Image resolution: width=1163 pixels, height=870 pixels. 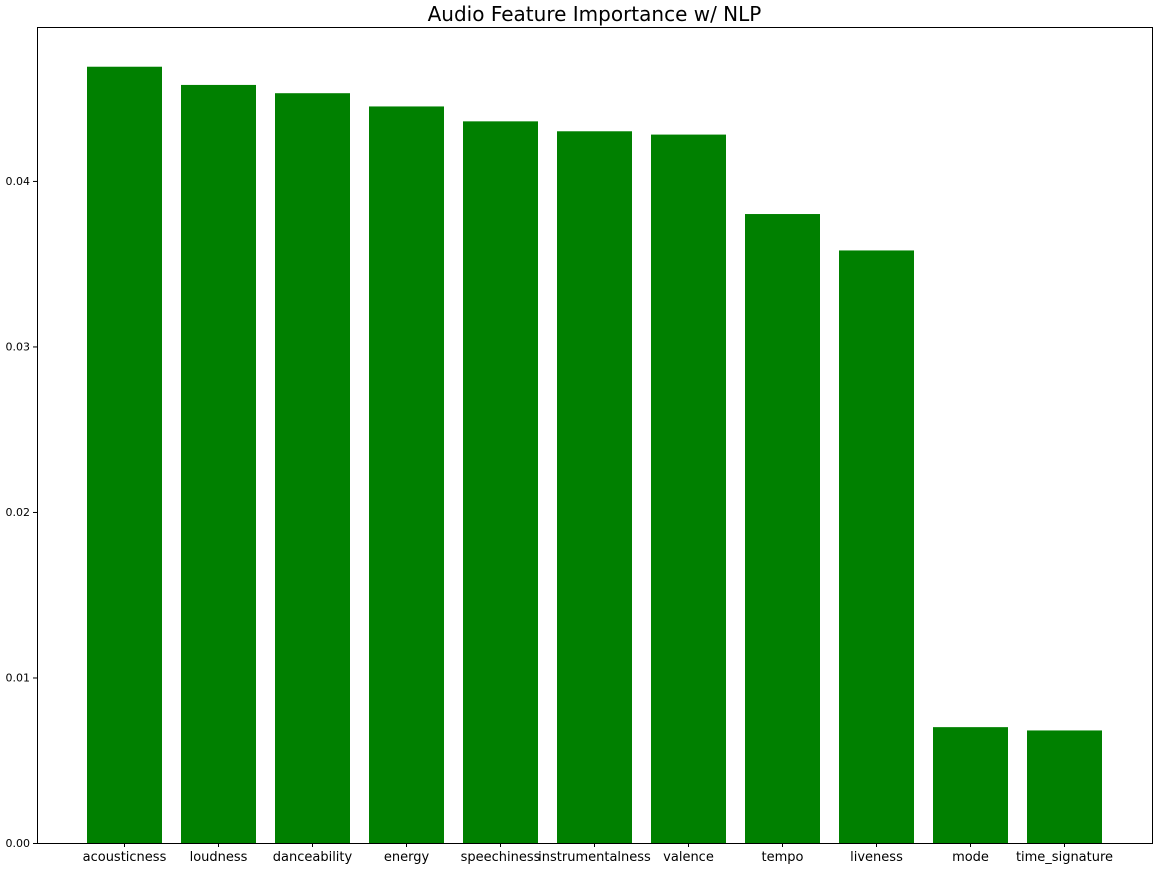 What do you see at coordinates (312, 468) in the screenshot?
I see `bar-danceability` at bounding box center [312, 468].